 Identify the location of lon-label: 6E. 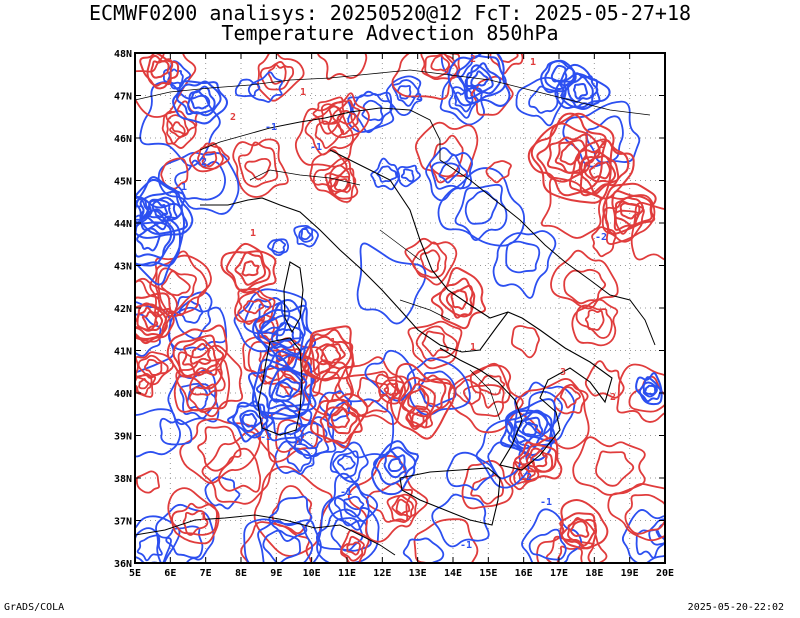
(170, 573).